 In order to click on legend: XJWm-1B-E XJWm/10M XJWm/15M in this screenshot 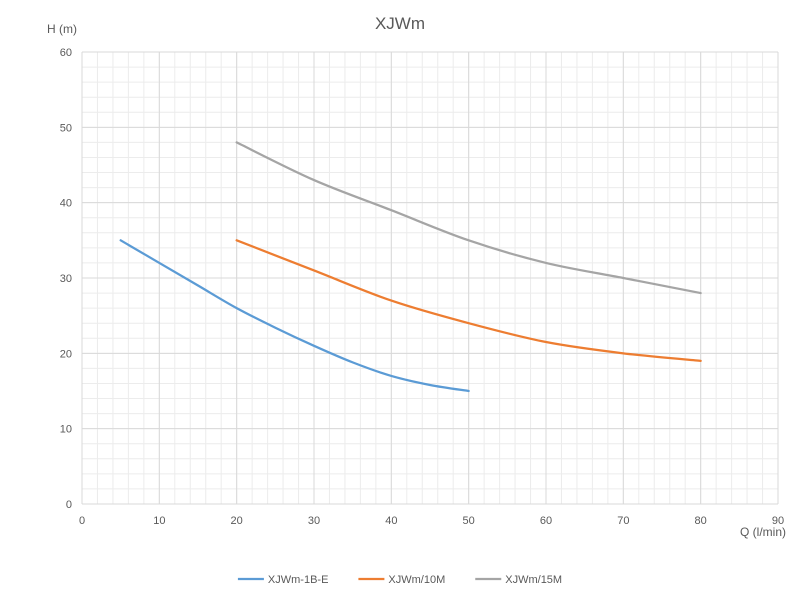, I will do `click(399, 580)`.